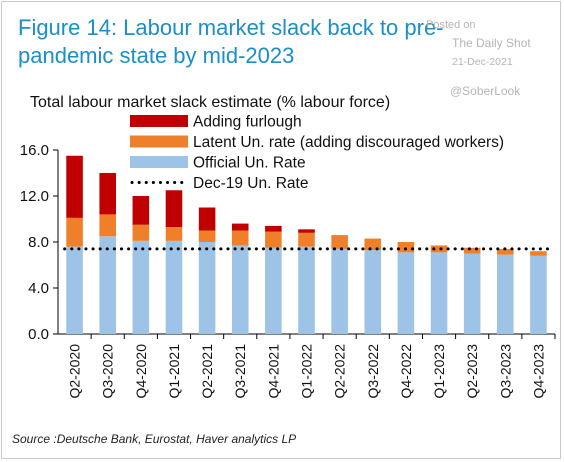 The width and height of the screenshot is (564, 462). What do you see at coordinates (75, 371) in the screenshot?
I see `x-tick-label: Q2-2020` at bounding box center [75, 371].